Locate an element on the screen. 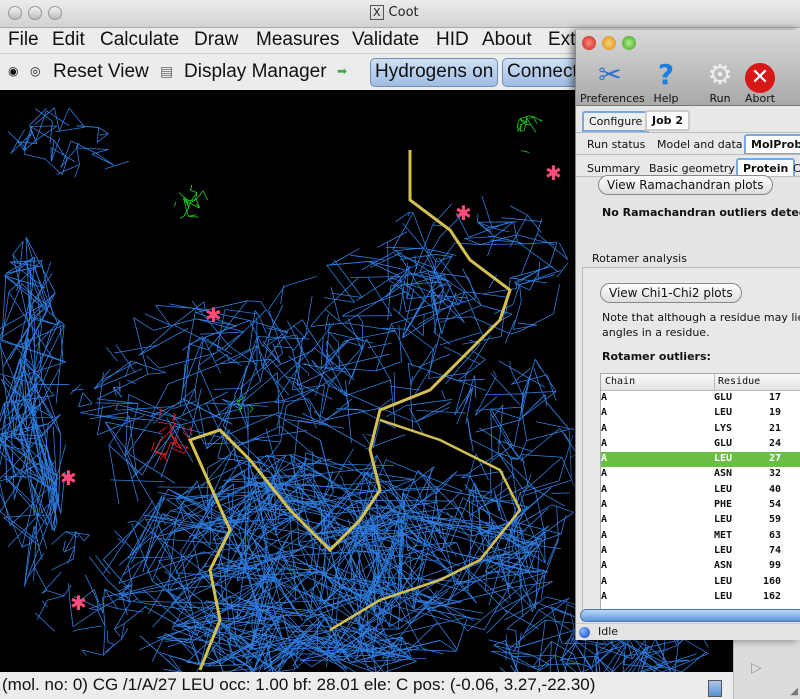 This screenshot has height=699, width=800. menu-validate: Validate is located at coordinates (386, 39).